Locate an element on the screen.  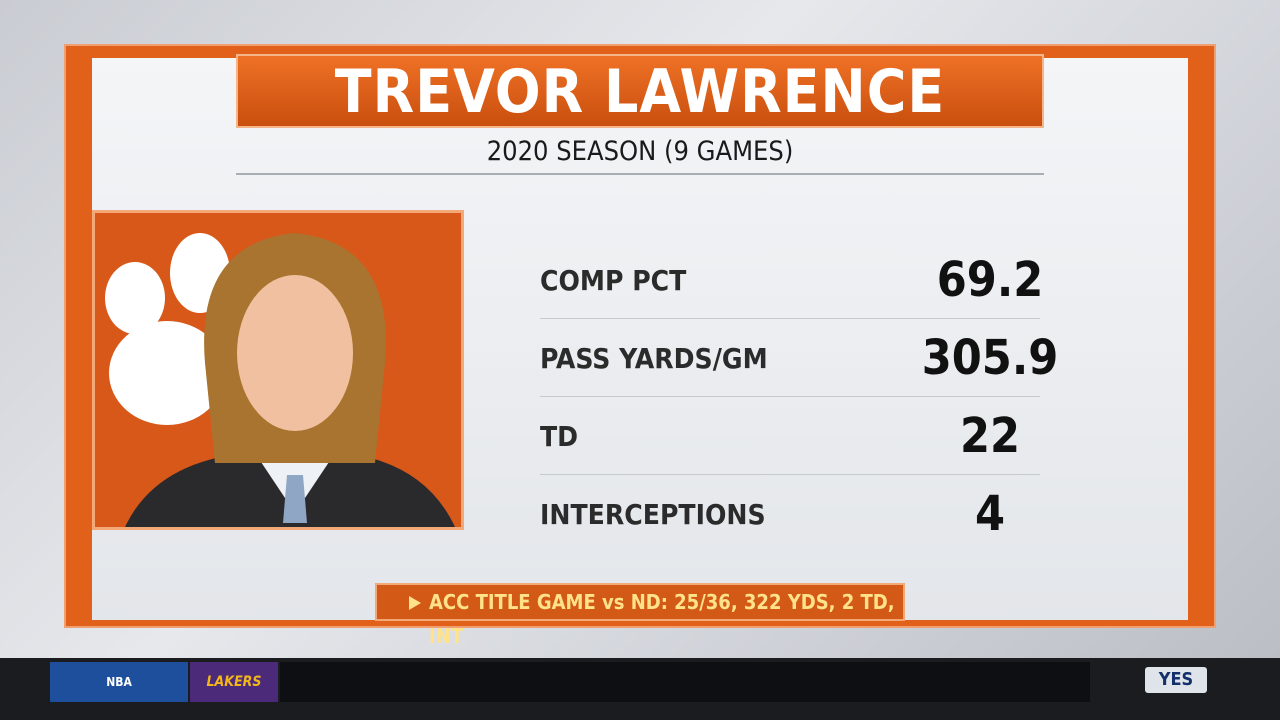
ticker-bar: NBA LAKERS YES is located at coordinates (640, 689).